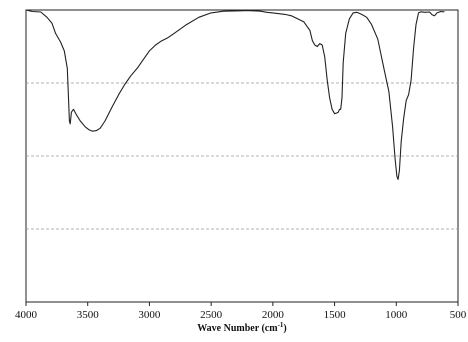  What do you see at coordinates (26, 315) in the screenshot?
I see `x-tick-label-0: 4000` at bounding box center [26, 315].